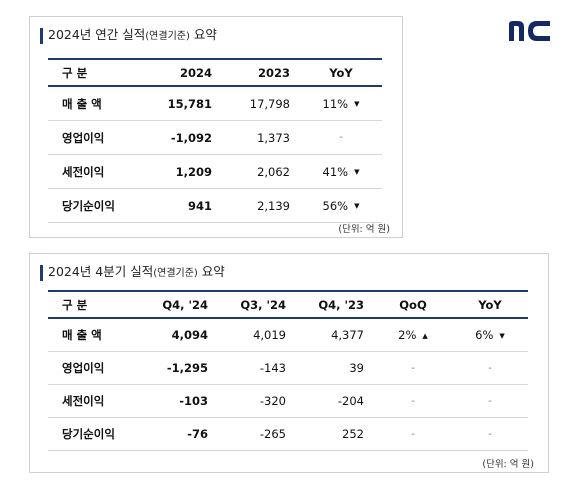  What do you see at coordinates (179, 434) in the screenshot?
I see `cell-q4-24: -76` at bounding box center [179, 434].